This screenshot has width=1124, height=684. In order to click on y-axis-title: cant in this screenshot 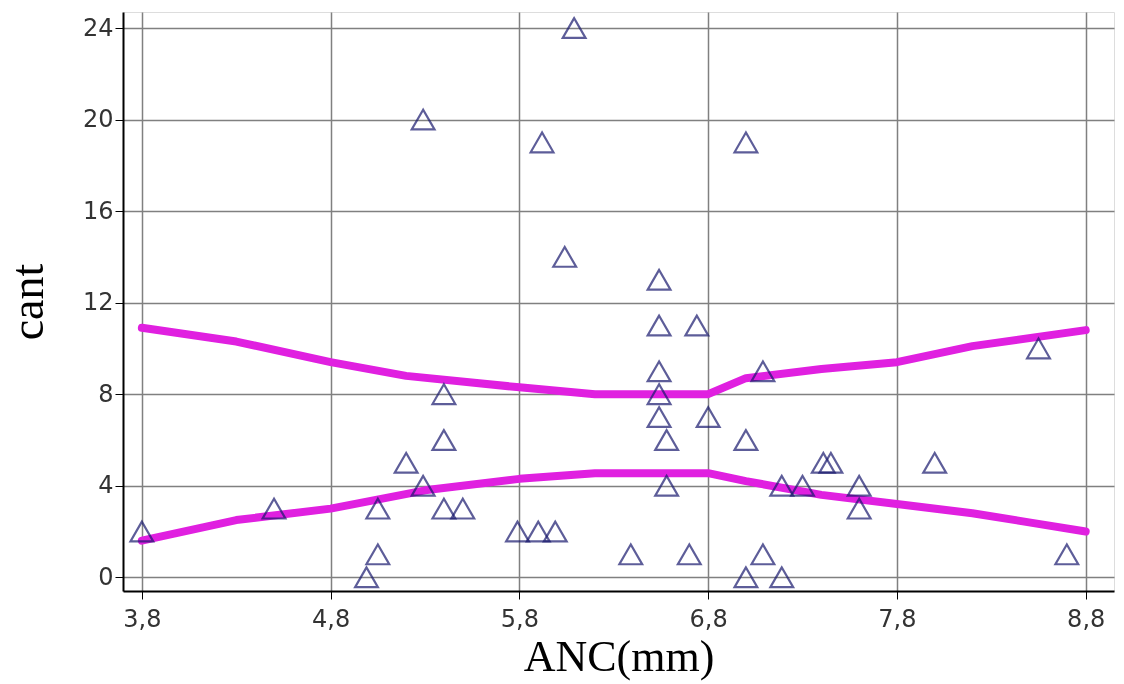, I will do `click(27, 302)`.